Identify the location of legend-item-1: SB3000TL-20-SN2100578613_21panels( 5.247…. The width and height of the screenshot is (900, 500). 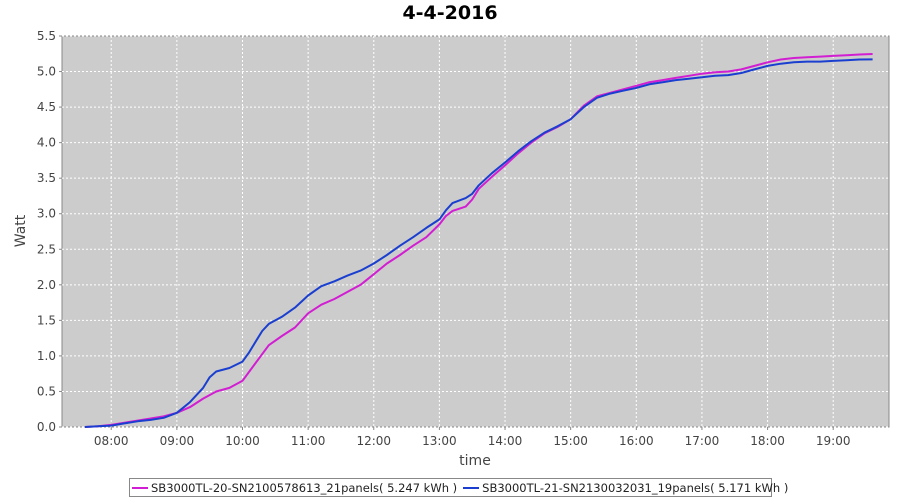
(294, 488).